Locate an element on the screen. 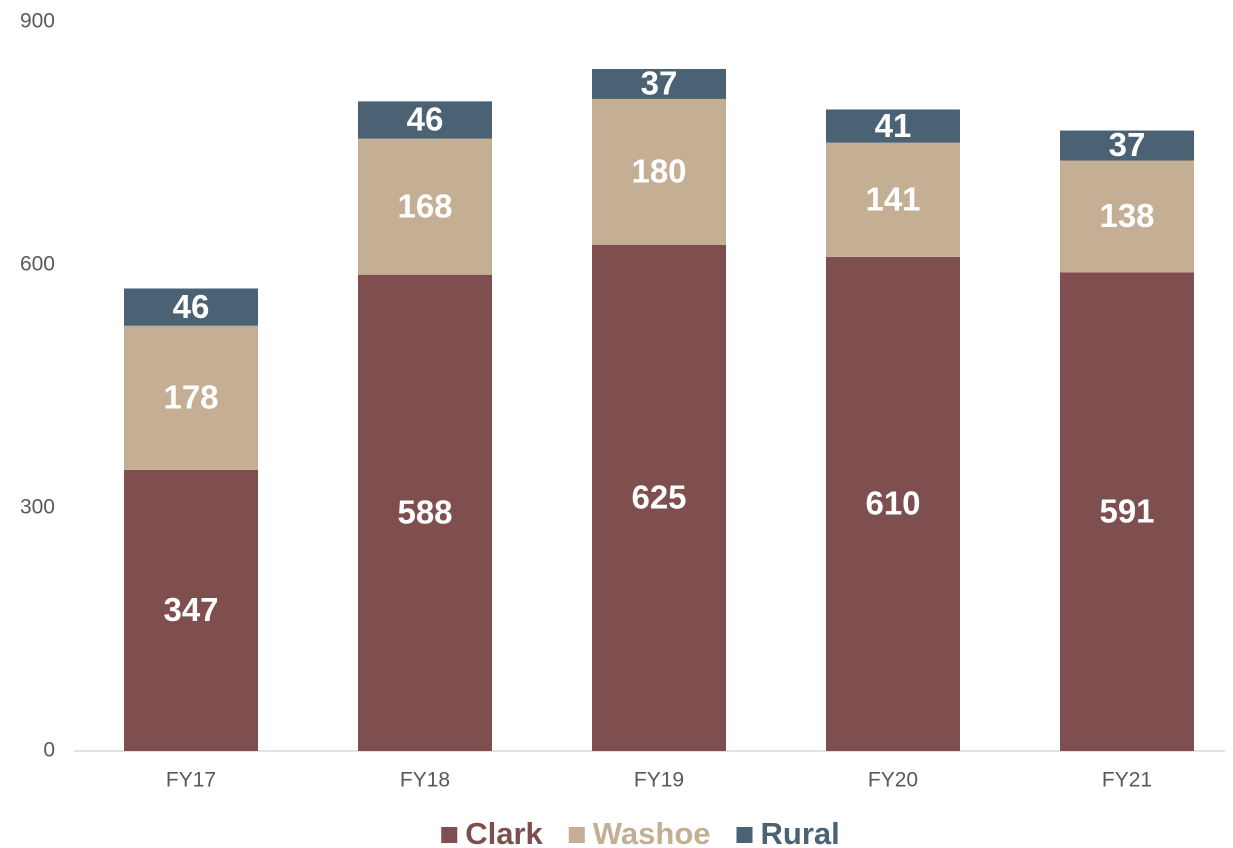 The width and height of the screenshot is (1233, 848). legend-label: Washoe is located at coordinates (652, 832).